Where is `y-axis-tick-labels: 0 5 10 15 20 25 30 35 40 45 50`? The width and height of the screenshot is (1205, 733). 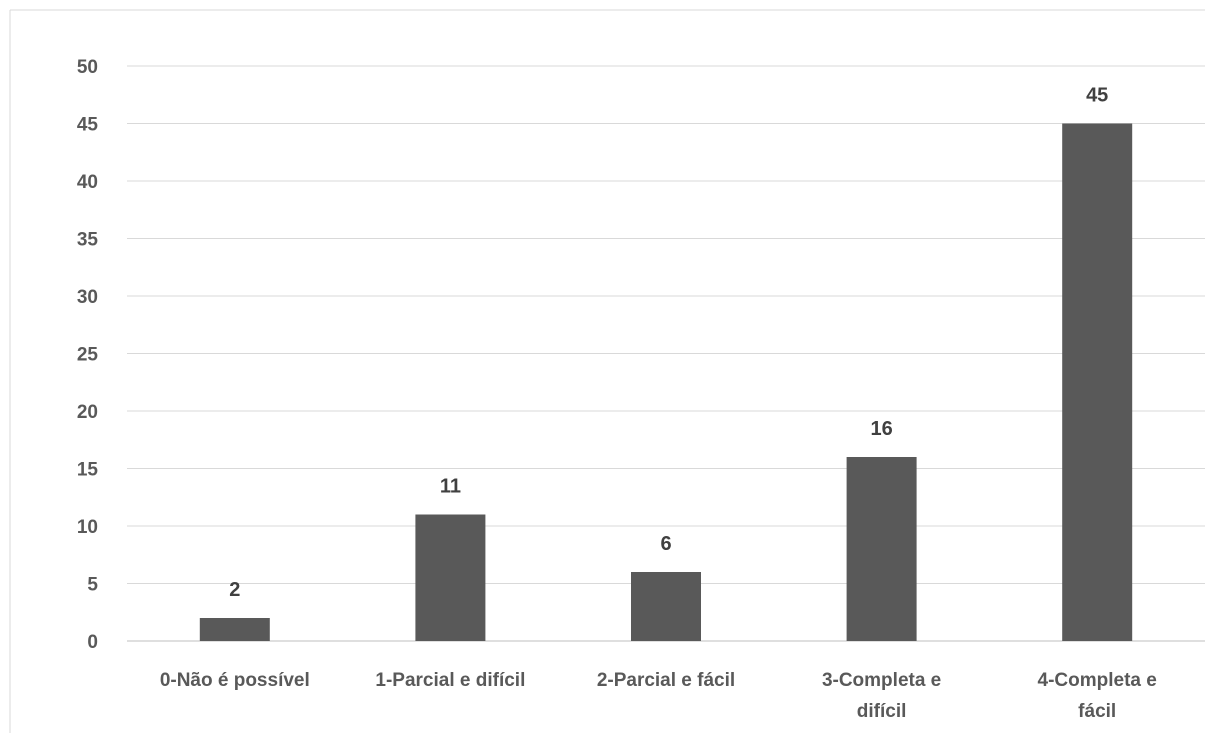
y-axis-tick-labels: 0 5 10 15 20 25 30 35 40 45 50 is located at coordinates (88, 355).